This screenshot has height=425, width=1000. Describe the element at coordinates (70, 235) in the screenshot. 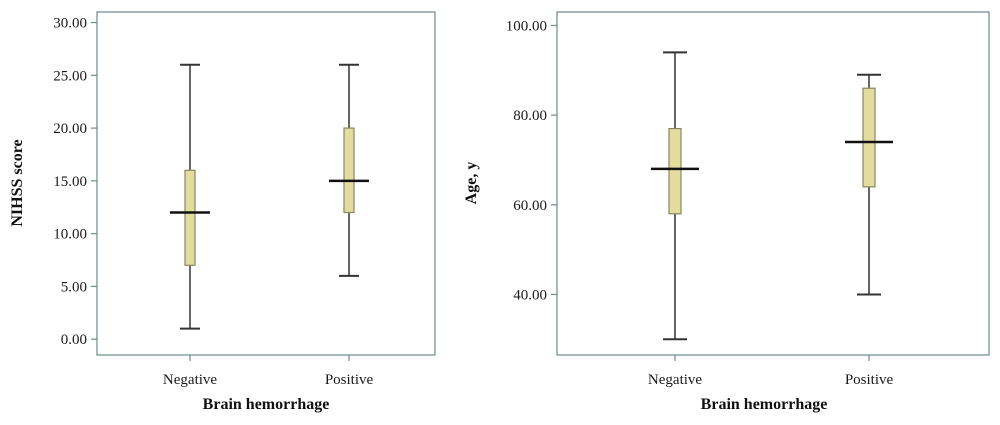

I see `y-tick-label: 10.00` at that location.